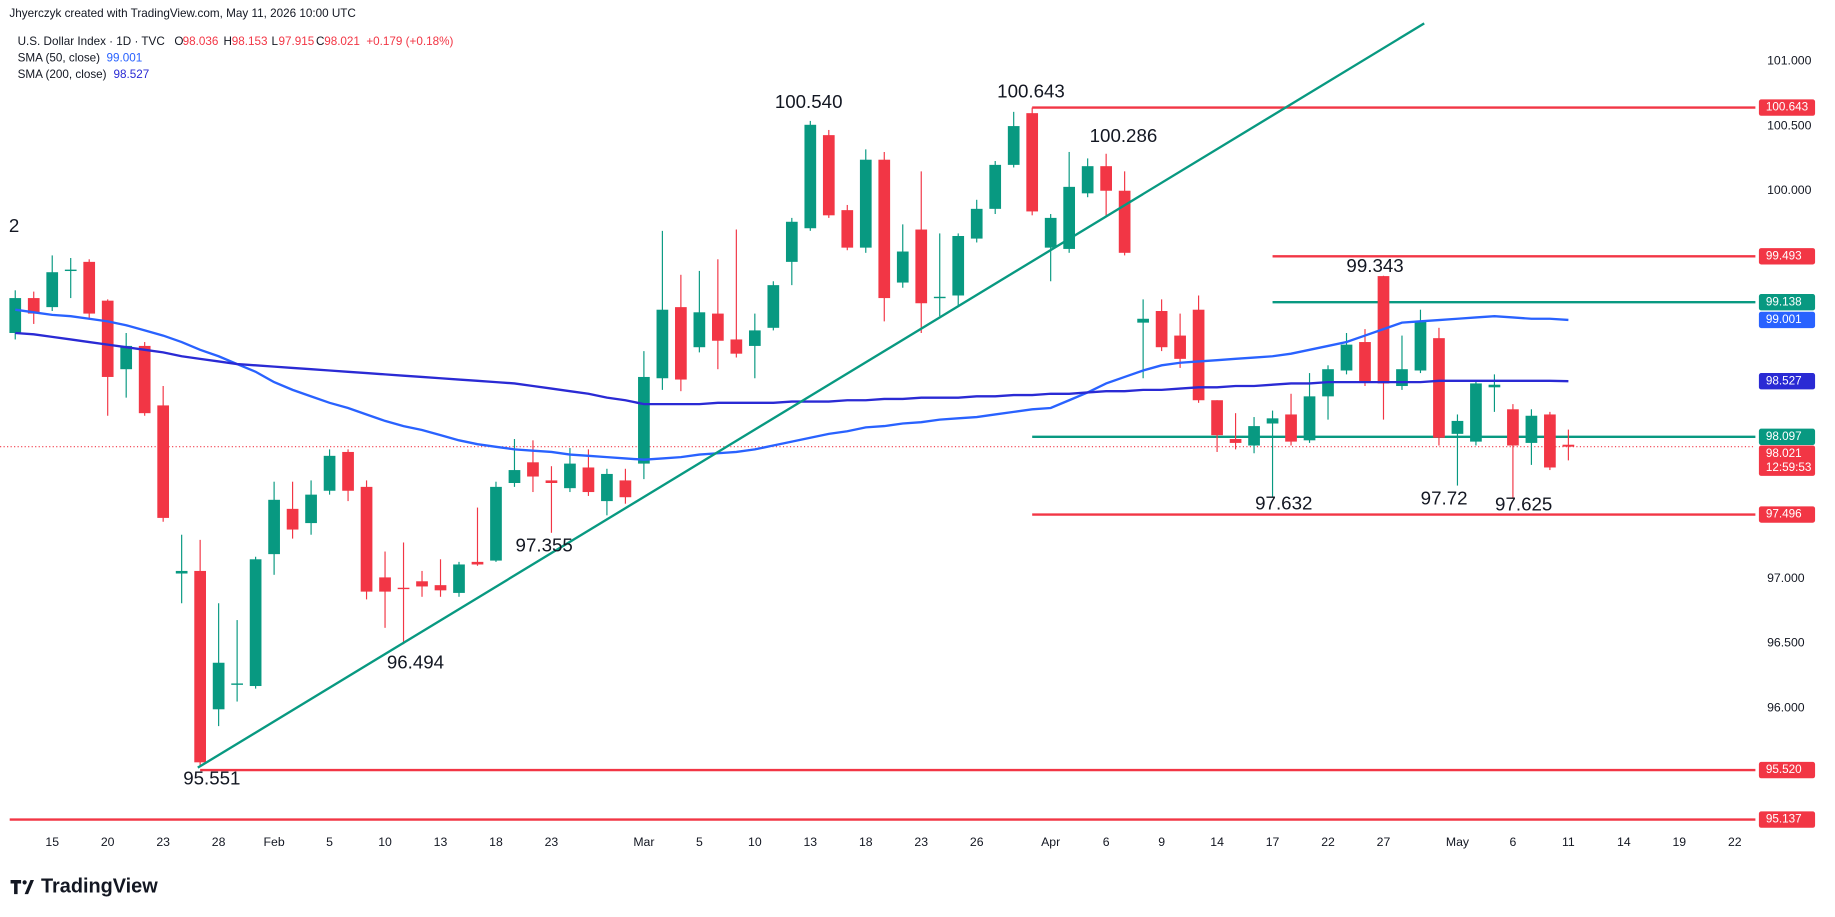 Image resolution: width=1835 pixels, height=917 pixels. What do you see at coordinates (1735, 842) in the screenshot?
I see `x-tick-label: 22` at bounding box center [1735, 842].